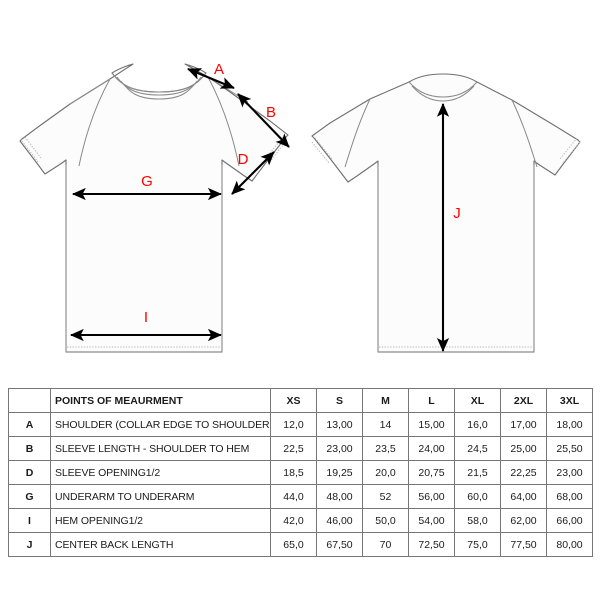  Describe the element at coordinates (431, 424) in the screenshot. I see `row-a-l: 15,00` at that location.